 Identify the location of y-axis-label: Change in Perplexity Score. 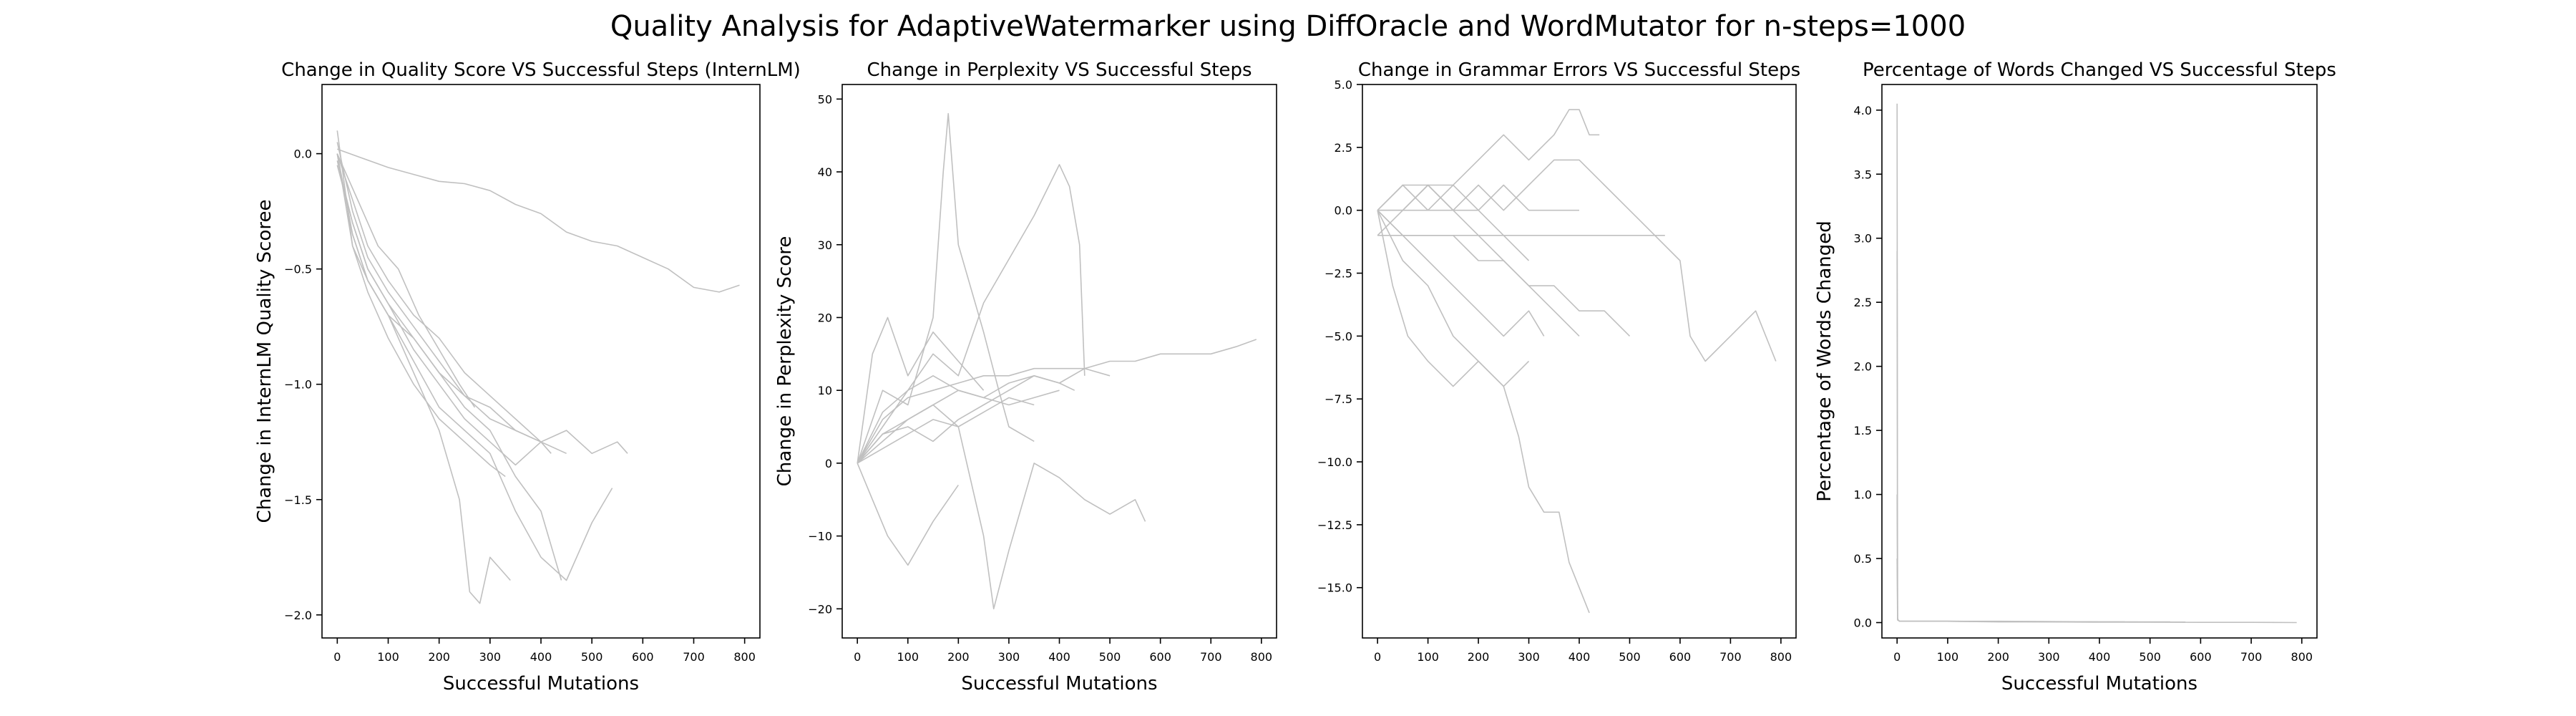
(785, 361).